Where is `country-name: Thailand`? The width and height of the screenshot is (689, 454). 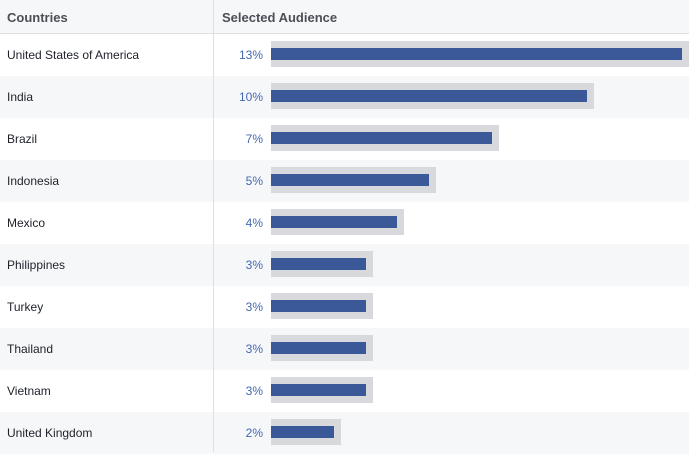 country-name: Thailand is located at coordinates (30, 349).